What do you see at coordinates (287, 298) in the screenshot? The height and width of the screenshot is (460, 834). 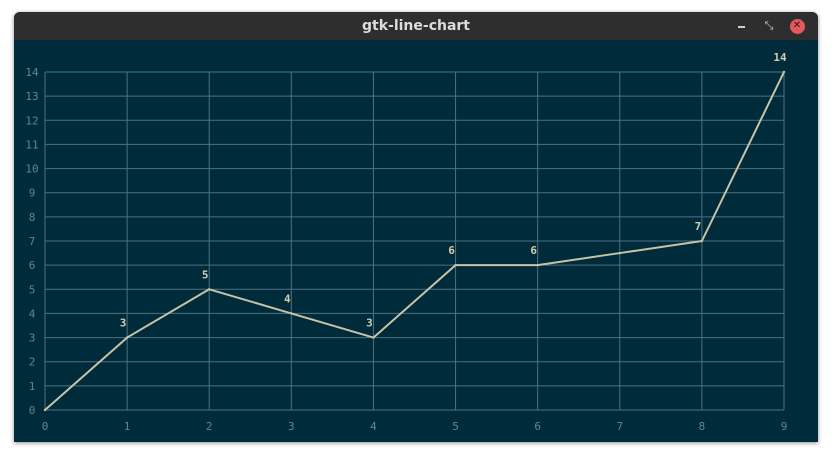 I see `data-label: 4` at bounding box center [287, 298].